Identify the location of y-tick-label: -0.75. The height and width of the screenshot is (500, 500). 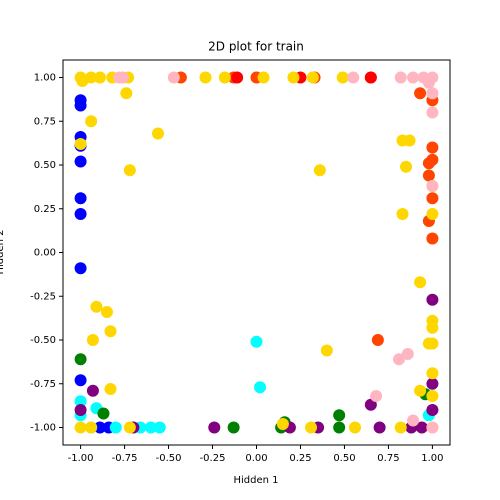
(43, 384).